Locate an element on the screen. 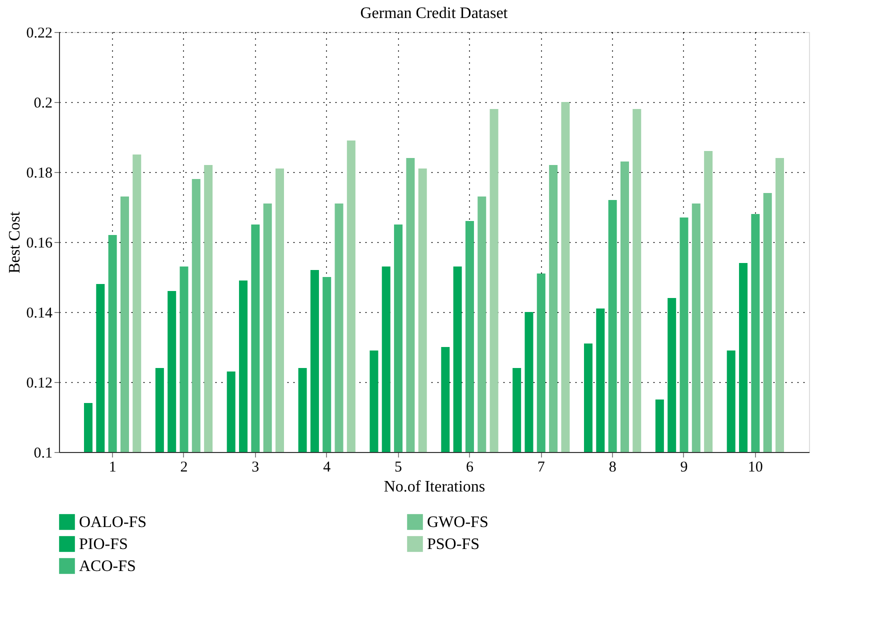  y-tick-label: 0.12 is located at coordinates (39, 384).